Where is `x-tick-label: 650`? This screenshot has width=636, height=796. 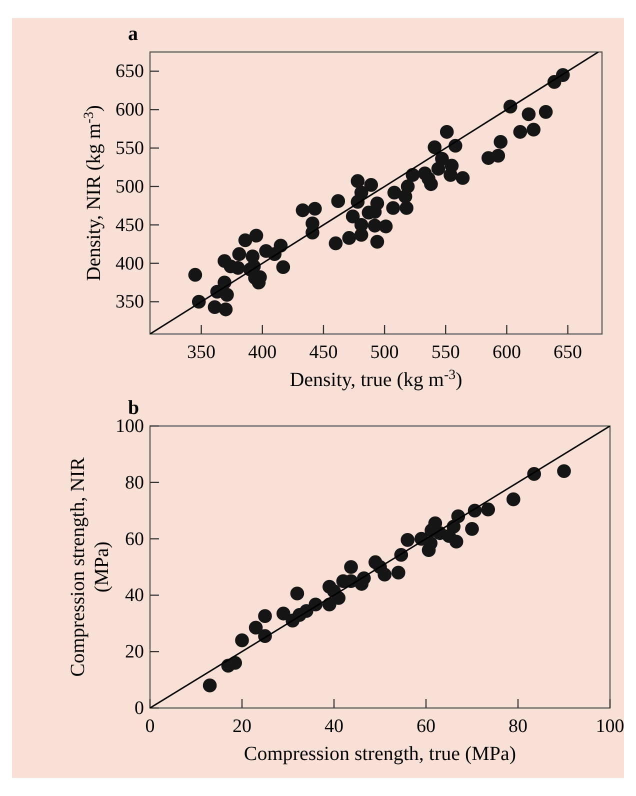
x-tick-label: 650 is located at coordinates (568, 352).